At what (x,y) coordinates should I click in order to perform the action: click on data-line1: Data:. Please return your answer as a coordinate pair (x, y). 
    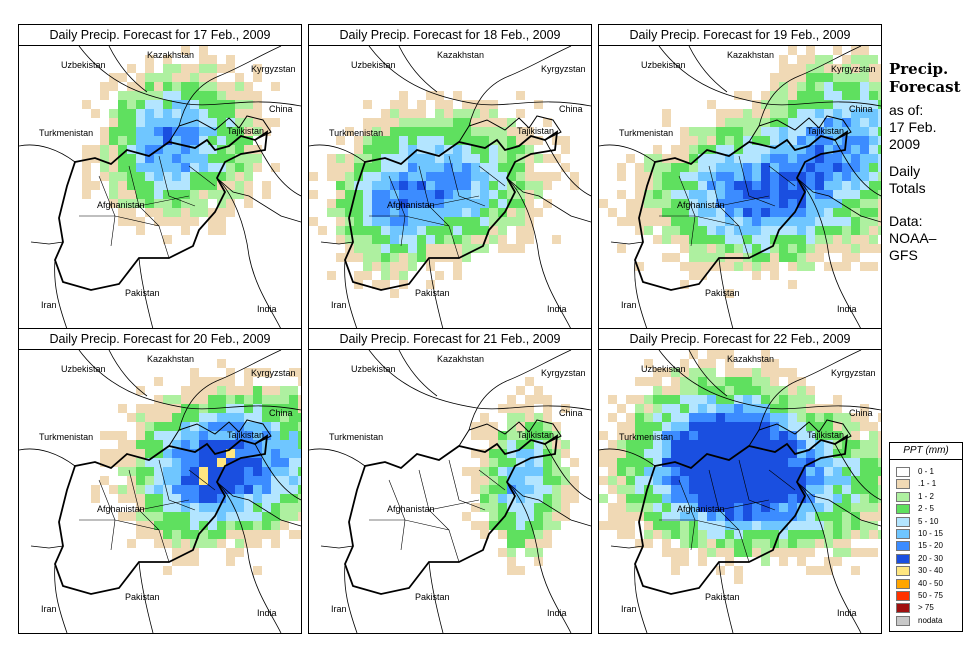
    Looking at the image, I should click on (906, 221).